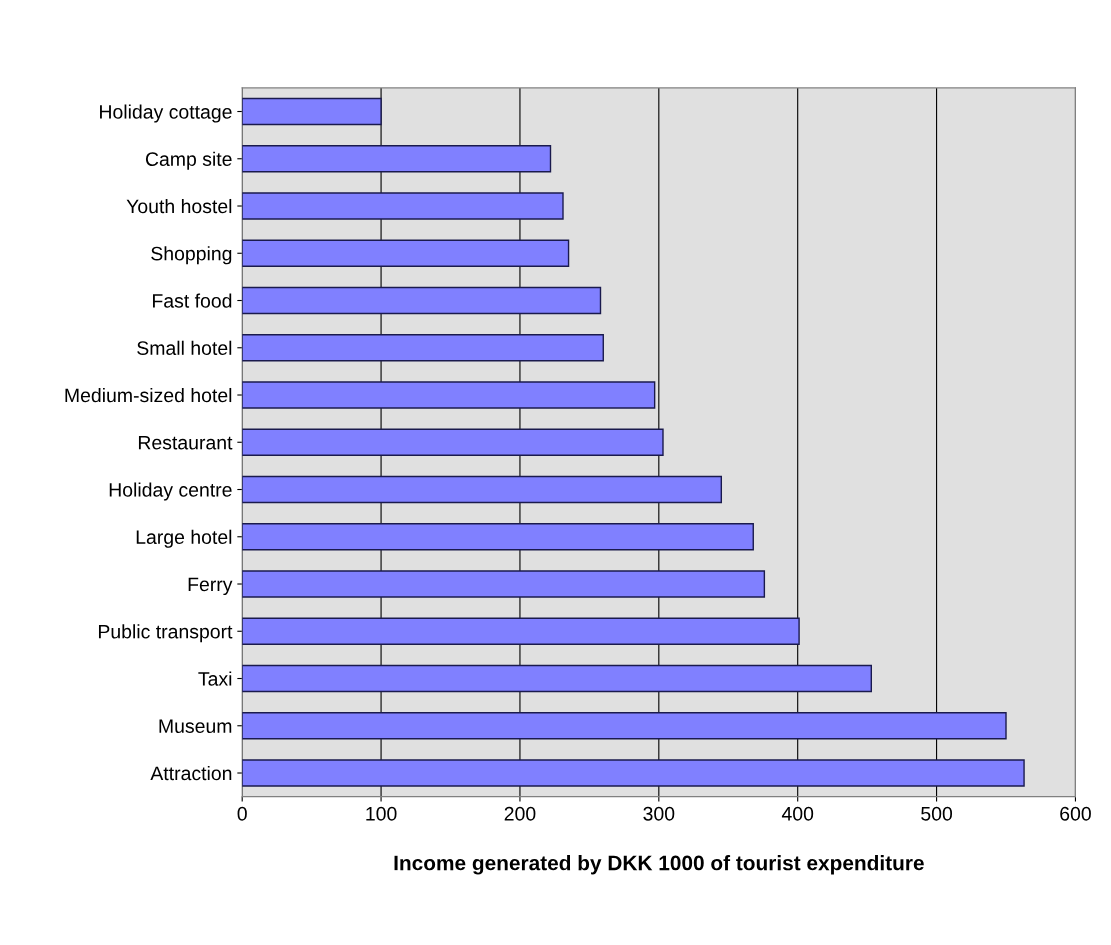  I want to click on x-tick-label: 400, so click(797, 813).